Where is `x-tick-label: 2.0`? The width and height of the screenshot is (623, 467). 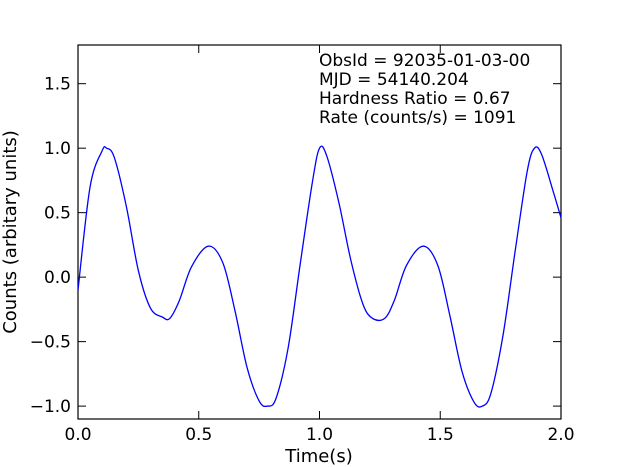 x-tick-label: 2.0 is located at coordinates (560, 435).